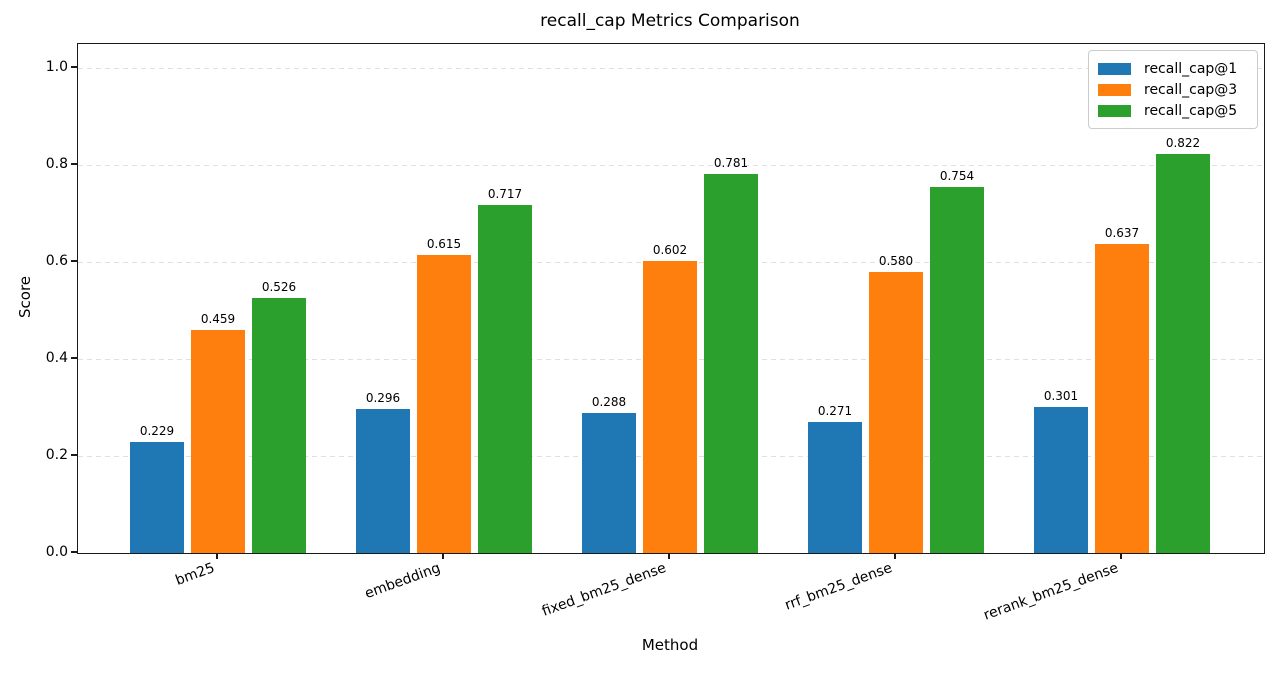  I want to click on y-tick-label: 0.0, so click(56, 552).